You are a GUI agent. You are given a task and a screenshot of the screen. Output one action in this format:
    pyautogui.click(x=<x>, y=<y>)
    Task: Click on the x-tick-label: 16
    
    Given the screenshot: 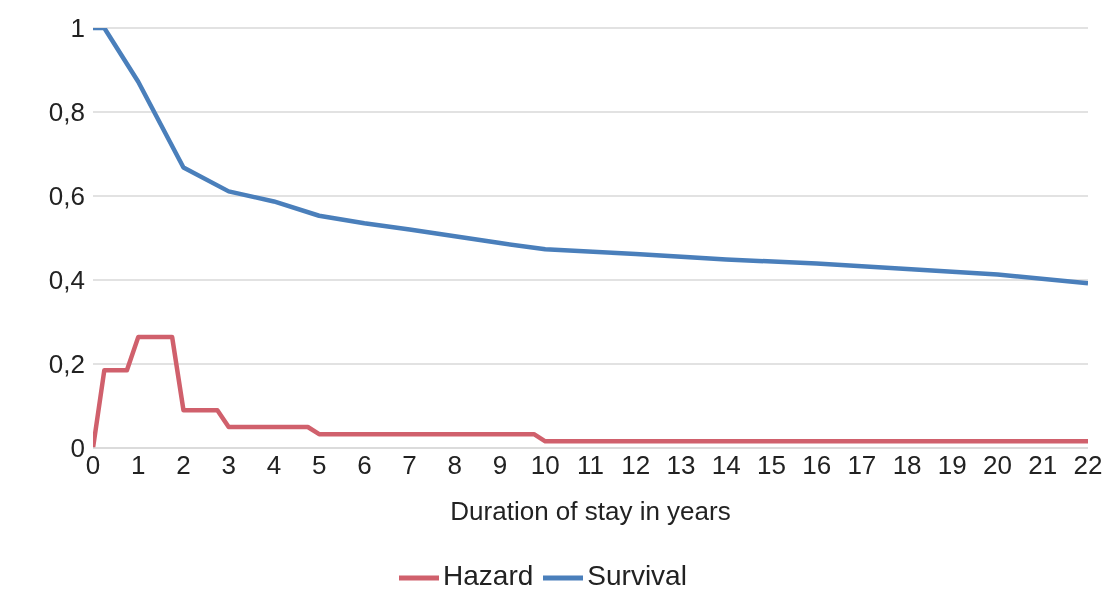 What is the action you would take?
    pyautogui.click(x=817, y=465)
    